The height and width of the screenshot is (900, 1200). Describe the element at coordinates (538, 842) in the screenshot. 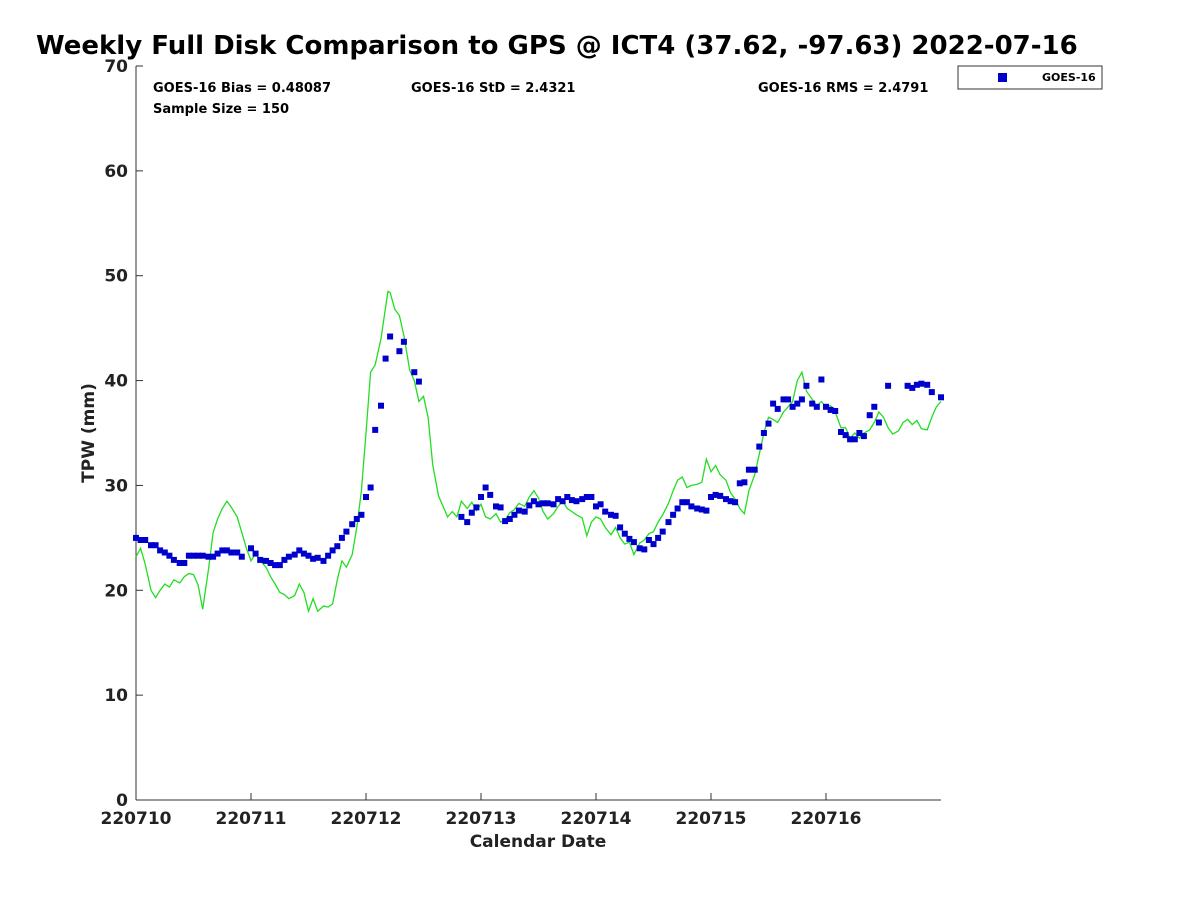

I see `x-axis-label: Calendar Date` at that location.